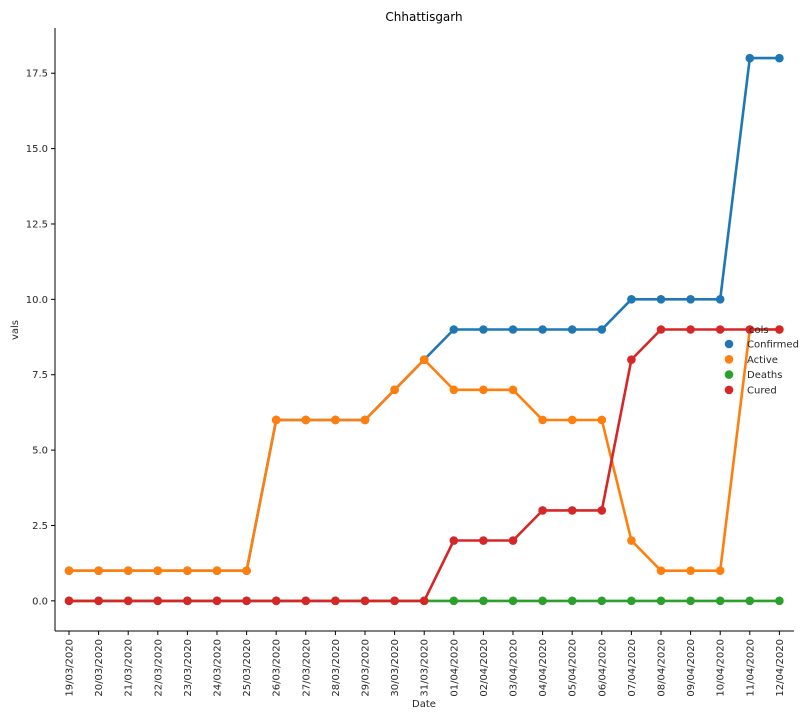  I want to click on legend-label-active: Active, so click(762, 360).